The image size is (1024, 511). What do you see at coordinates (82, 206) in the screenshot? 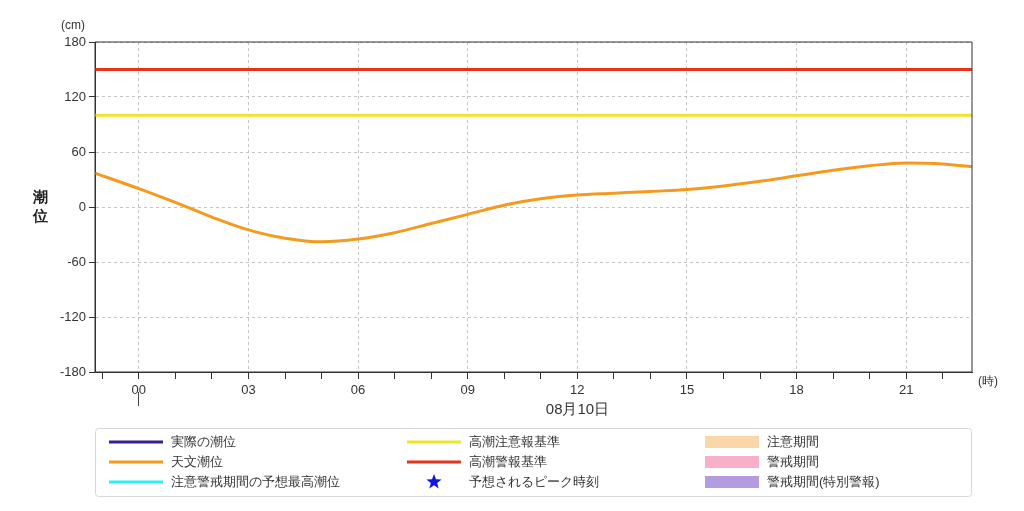
I see `y-tick-label: 0` at bounding box center [82, 206].